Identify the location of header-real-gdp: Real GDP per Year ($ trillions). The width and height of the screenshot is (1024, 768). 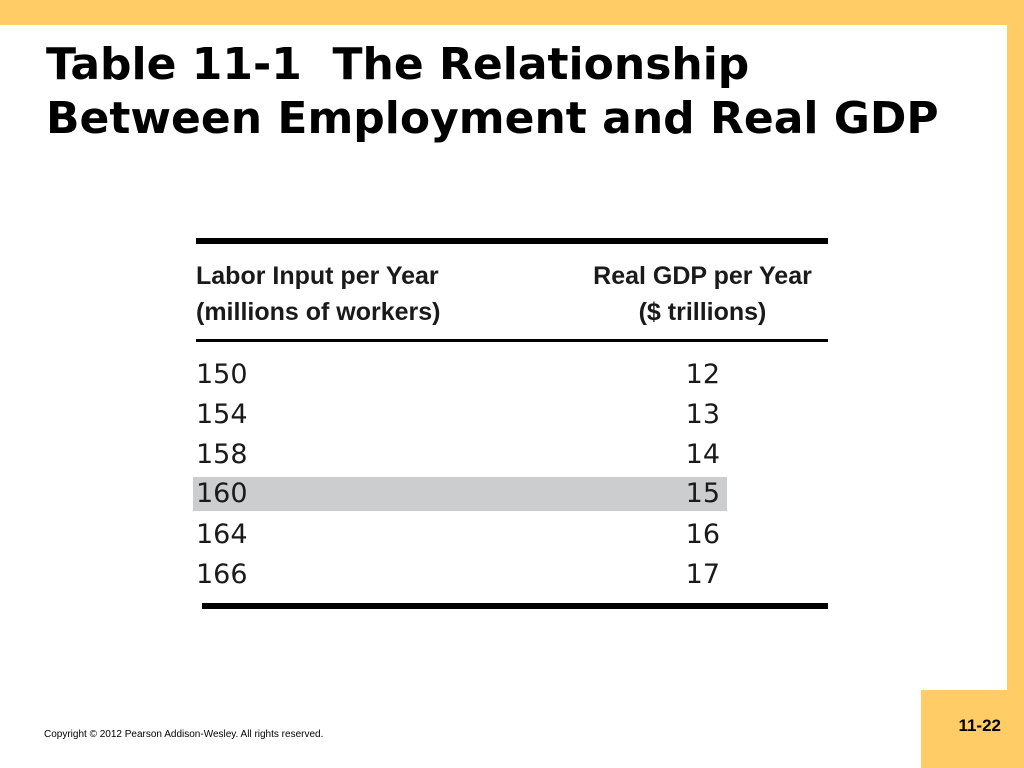
(702, 294).